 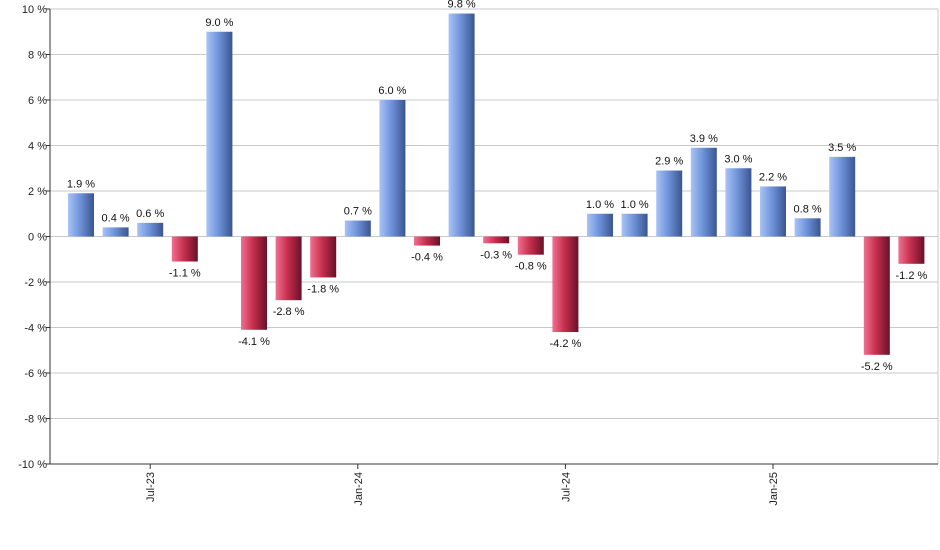 I want to click on bar-value-label: -1.1 %, so click(x=185, y=274).